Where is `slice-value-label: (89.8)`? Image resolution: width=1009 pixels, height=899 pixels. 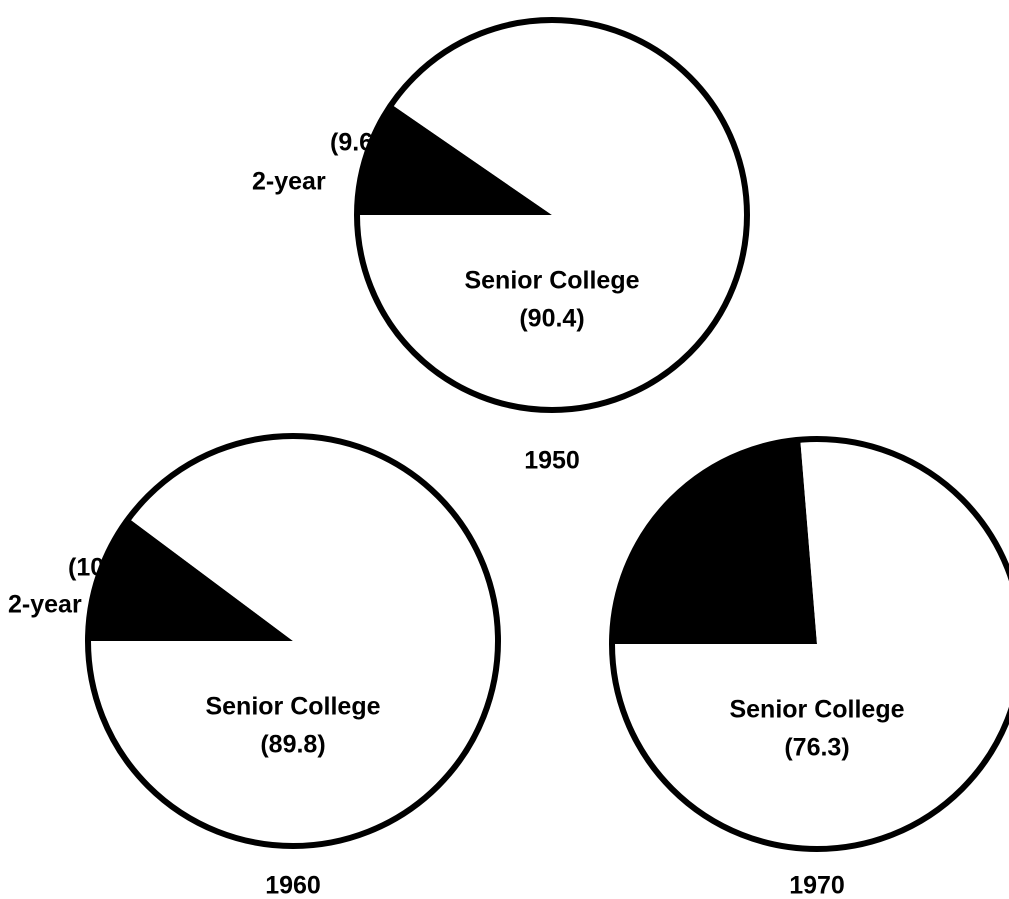 slice-value-label: (89.8) is located at coordinates (292, 745).